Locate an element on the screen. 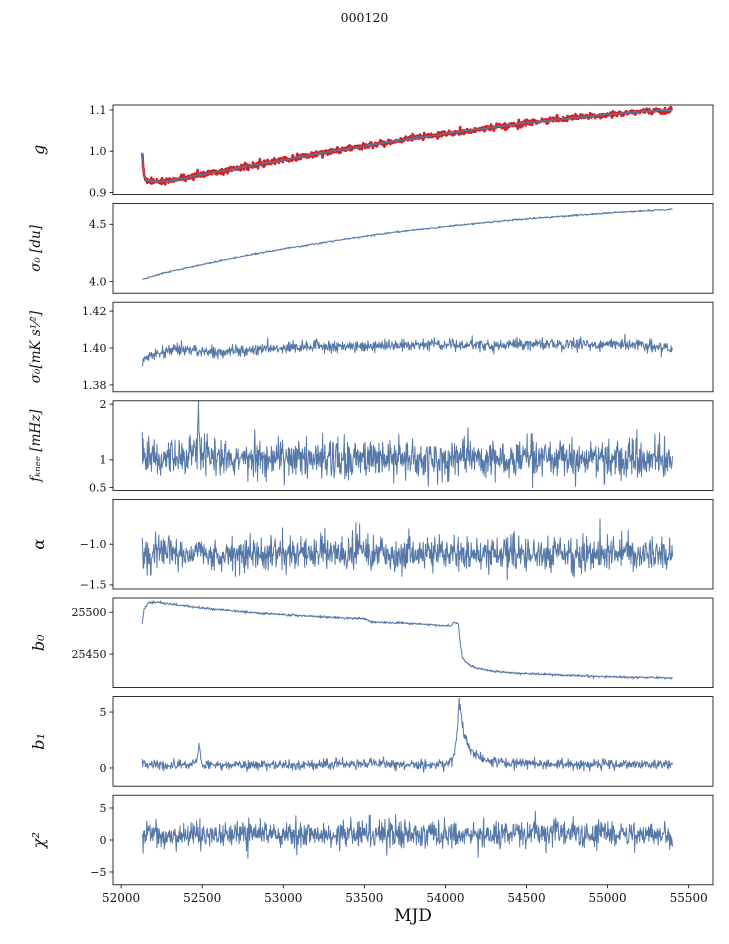  figure-title: 000120 is located at coordinates (364, 17).